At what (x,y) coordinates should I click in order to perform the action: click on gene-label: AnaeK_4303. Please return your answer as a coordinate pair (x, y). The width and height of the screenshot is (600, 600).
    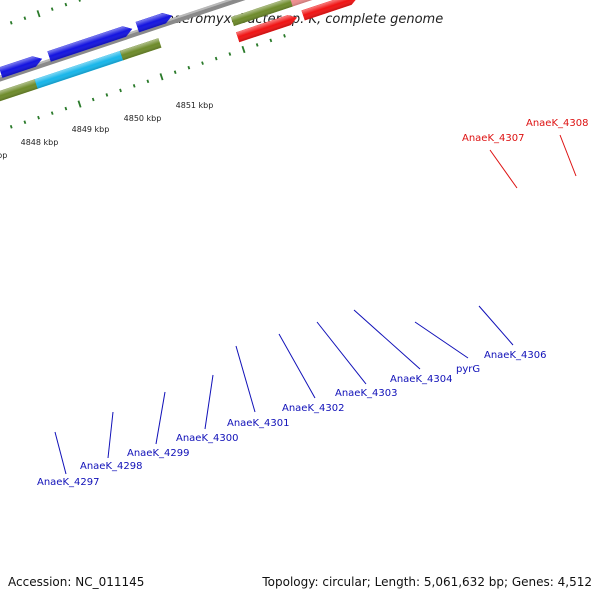
    Looking at the image, I should click on (366, 393).